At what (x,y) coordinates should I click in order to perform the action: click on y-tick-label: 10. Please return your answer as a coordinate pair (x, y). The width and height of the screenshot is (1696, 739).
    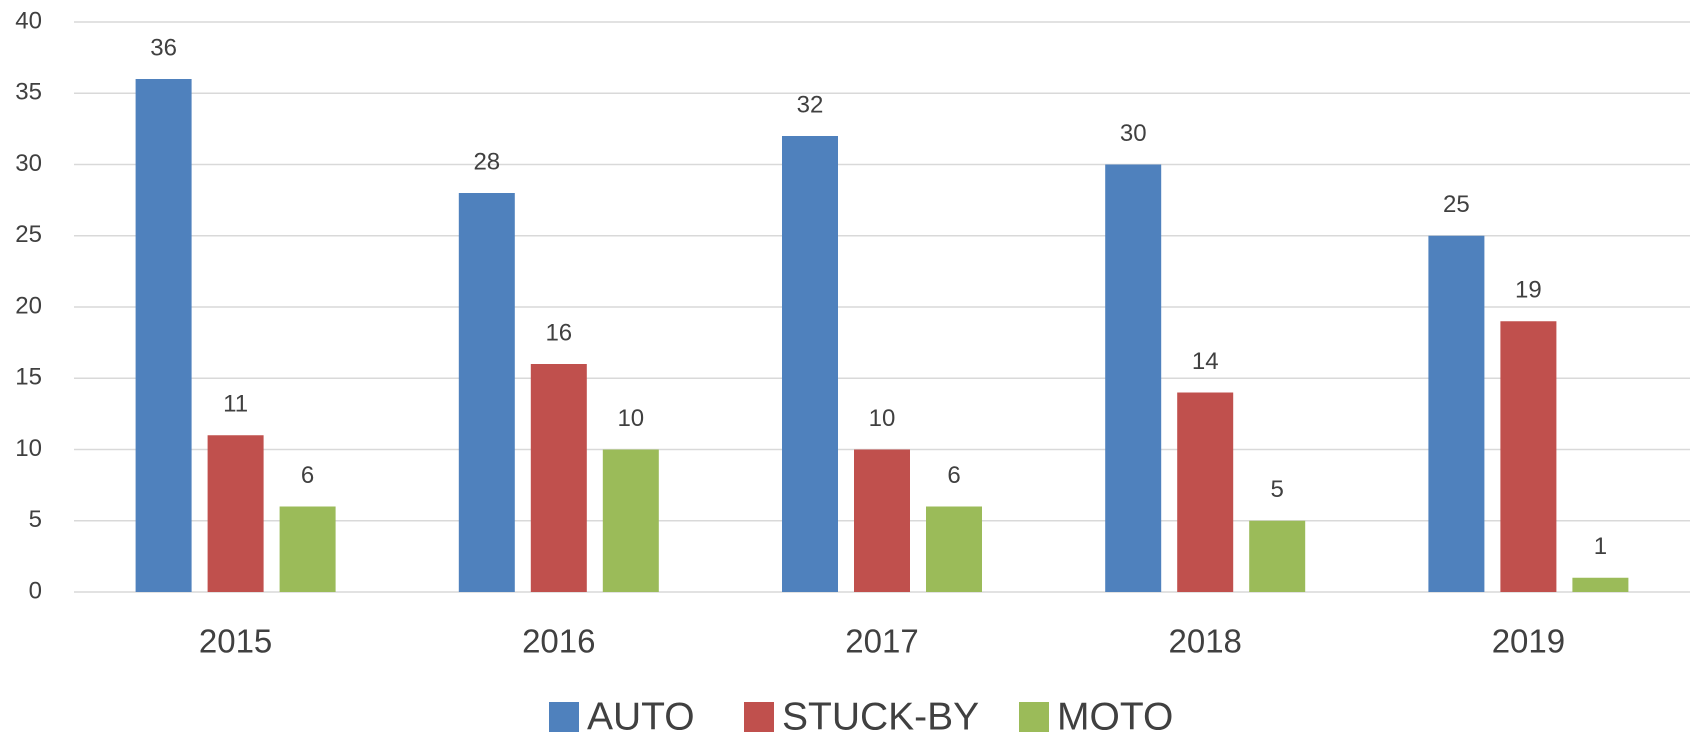
    Looking at the image, I should click on (28, 448).